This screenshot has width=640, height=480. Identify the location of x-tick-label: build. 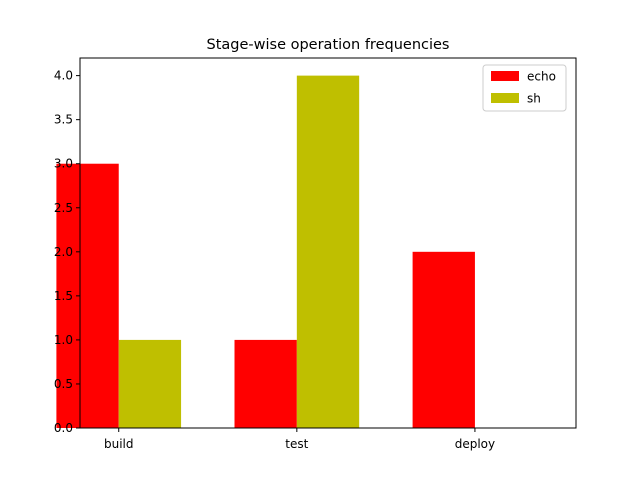
(119, 444).